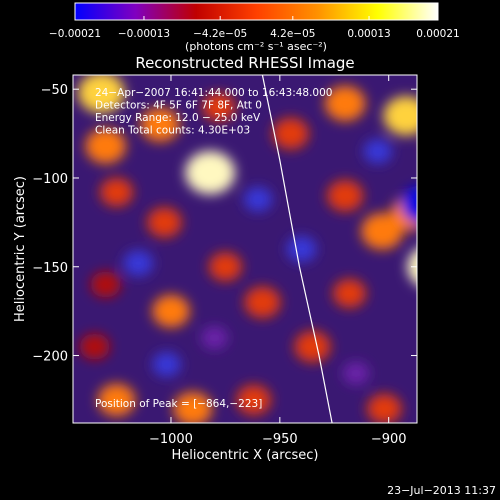  Describe the element at coordinates (50, 357) in the screenshot. I see `y-tick-label: −200` at that location.